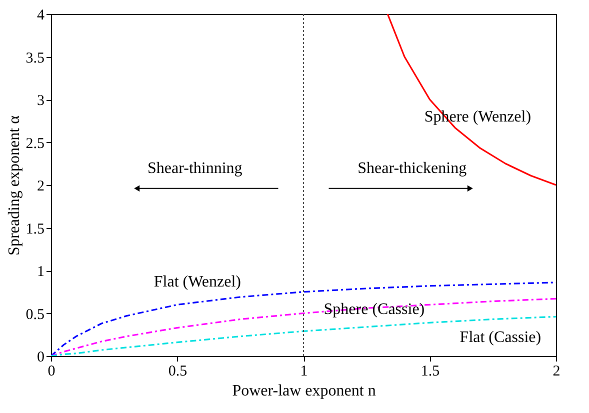 The height and width of the screenshot is (413, 589). Describe the element at coordinates (195, 168) in the screenshot. I see `annotation: Shear-thinning` at that location.